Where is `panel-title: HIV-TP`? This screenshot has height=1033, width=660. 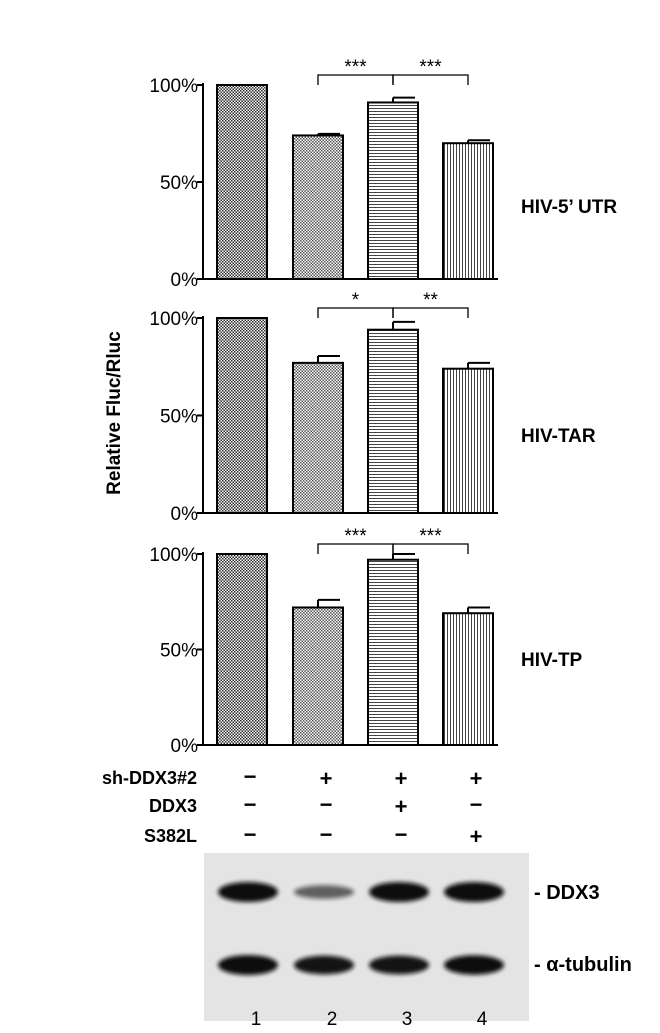 panel-title: HIV-TP is located at coordinates (552, 660).